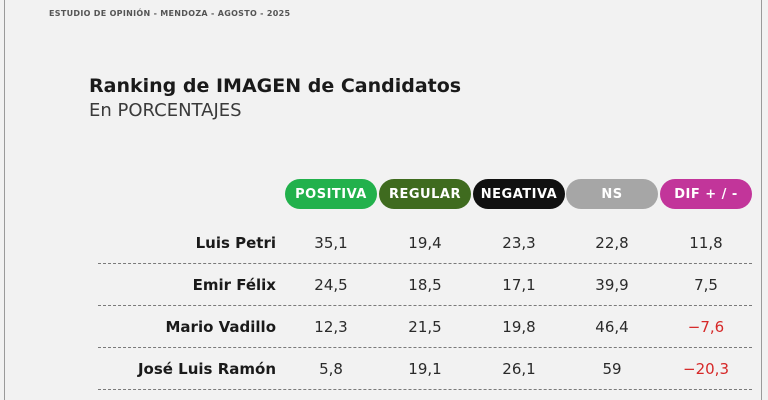 This screenshot has width=768, height=400. Describe the element at coordinates (206, 369) in the screenshot. I see `candidate-name: José Luis Ramón` at that location.